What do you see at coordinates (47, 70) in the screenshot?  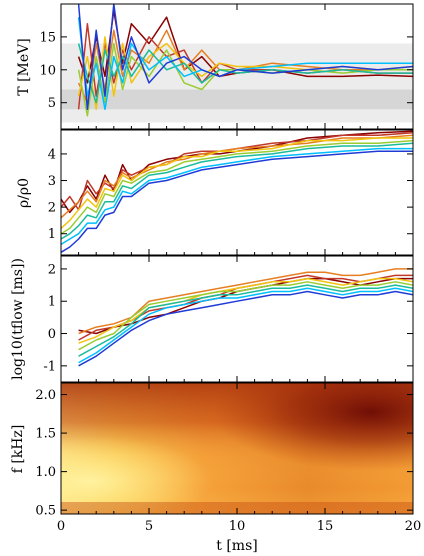 I see `y-tick-label: 10` at bounding box center [47, 70].